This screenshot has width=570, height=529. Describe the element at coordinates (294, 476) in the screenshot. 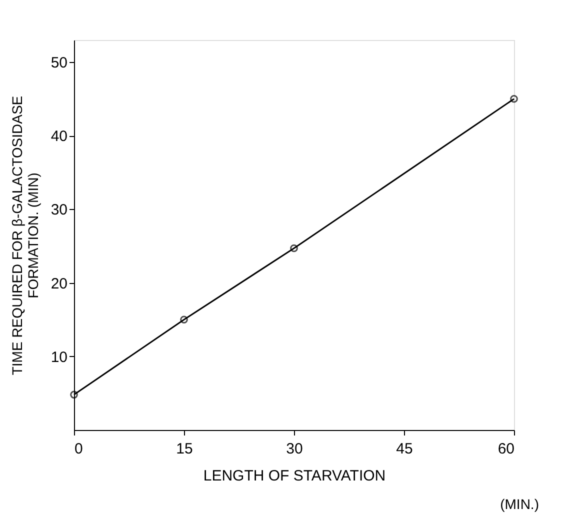

I see `x-axis-title: LENGTH OF STARVATION` at that location.